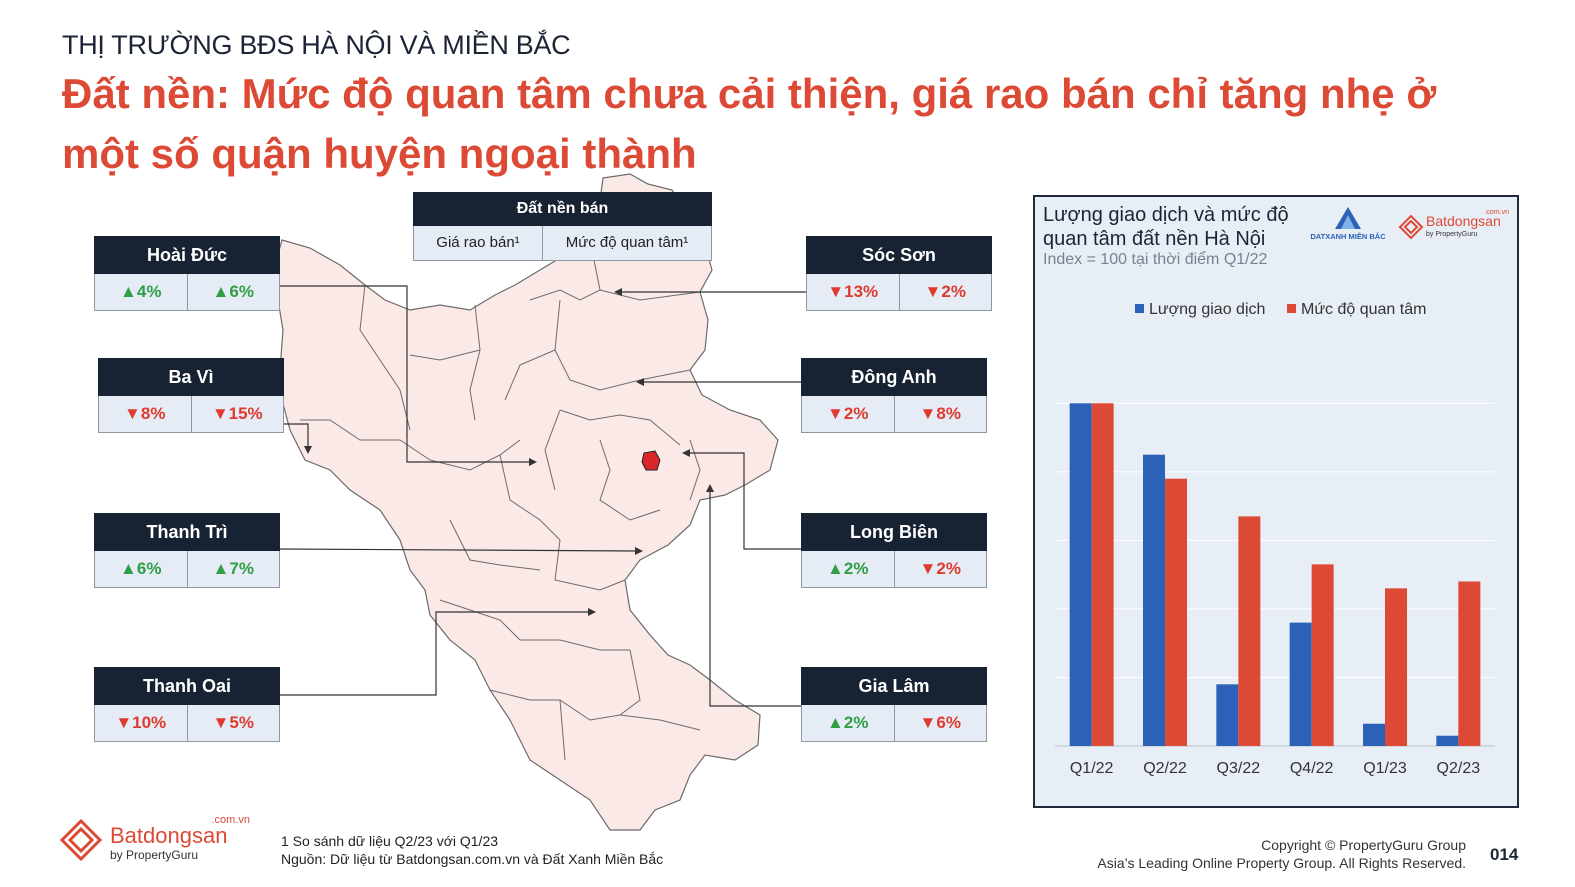 The height and width of the screenshot is (887, 1575). Describe the element at coordinates (1385, 768) in the screenshot. I see `x-tick-label: Q1/23` at that location.